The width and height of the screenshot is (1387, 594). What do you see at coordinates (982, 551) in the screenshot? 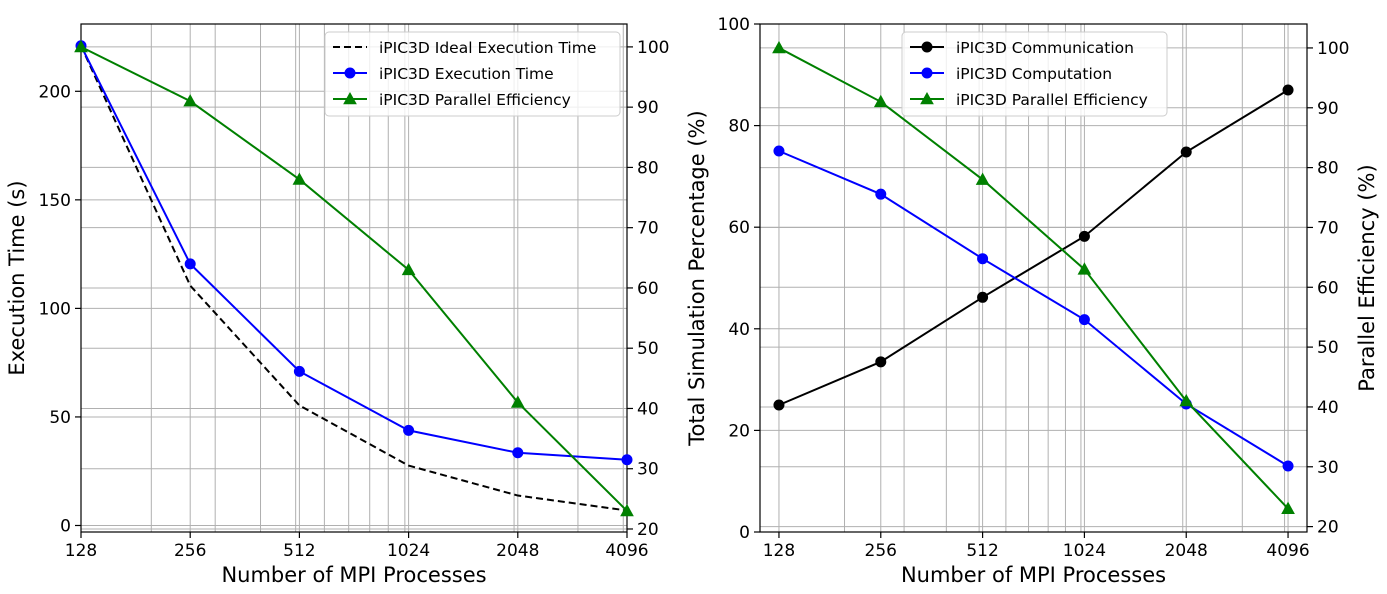
I see `x-tick-label: 512` at bounding box center [982, 551].